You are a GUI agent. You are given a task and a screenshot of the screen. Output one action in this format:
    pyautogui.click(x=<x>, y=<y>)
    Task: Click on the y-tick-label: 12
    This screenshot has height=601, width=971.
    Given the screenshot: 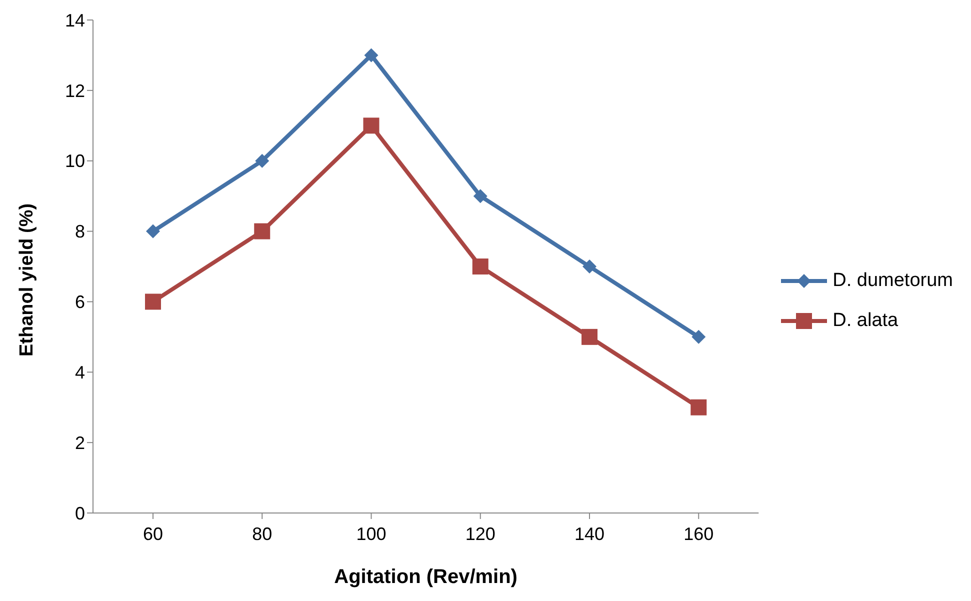 What is the action you would take?
    pyautogui.click(x=74, y=90)
    